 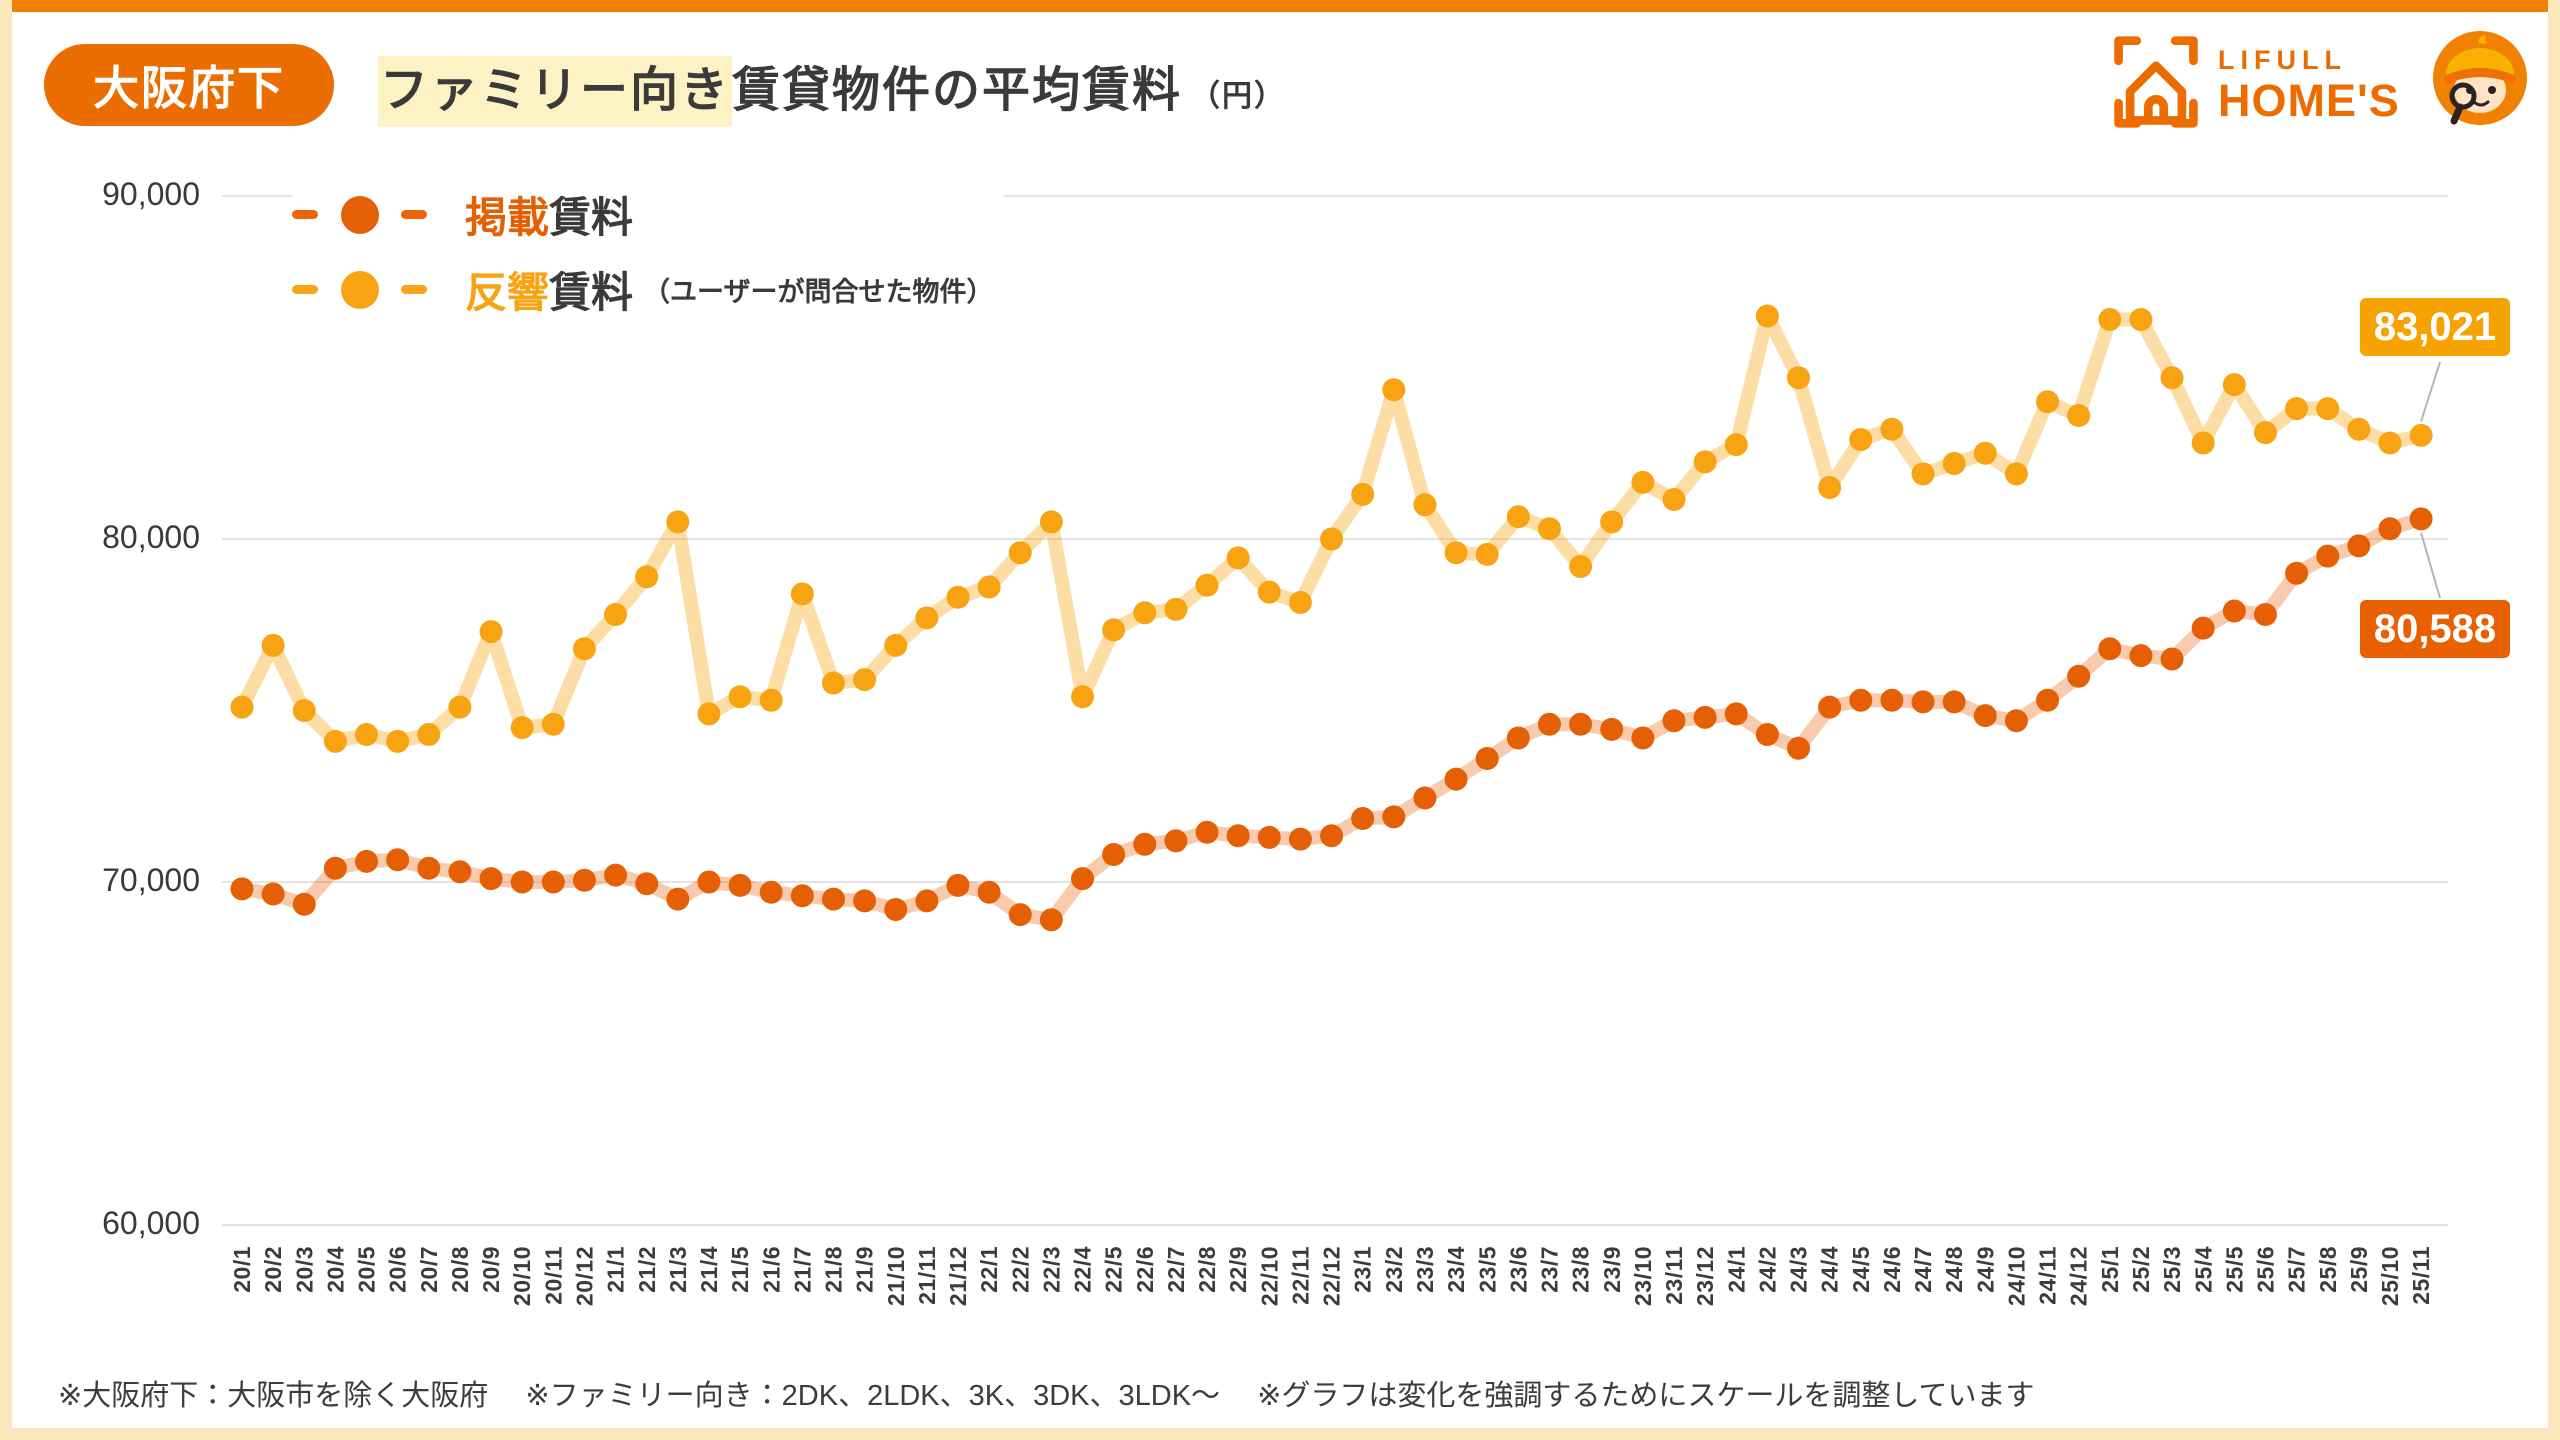 I want to click on x-tick-label: 25/3, so click(x=2172, y=1269).